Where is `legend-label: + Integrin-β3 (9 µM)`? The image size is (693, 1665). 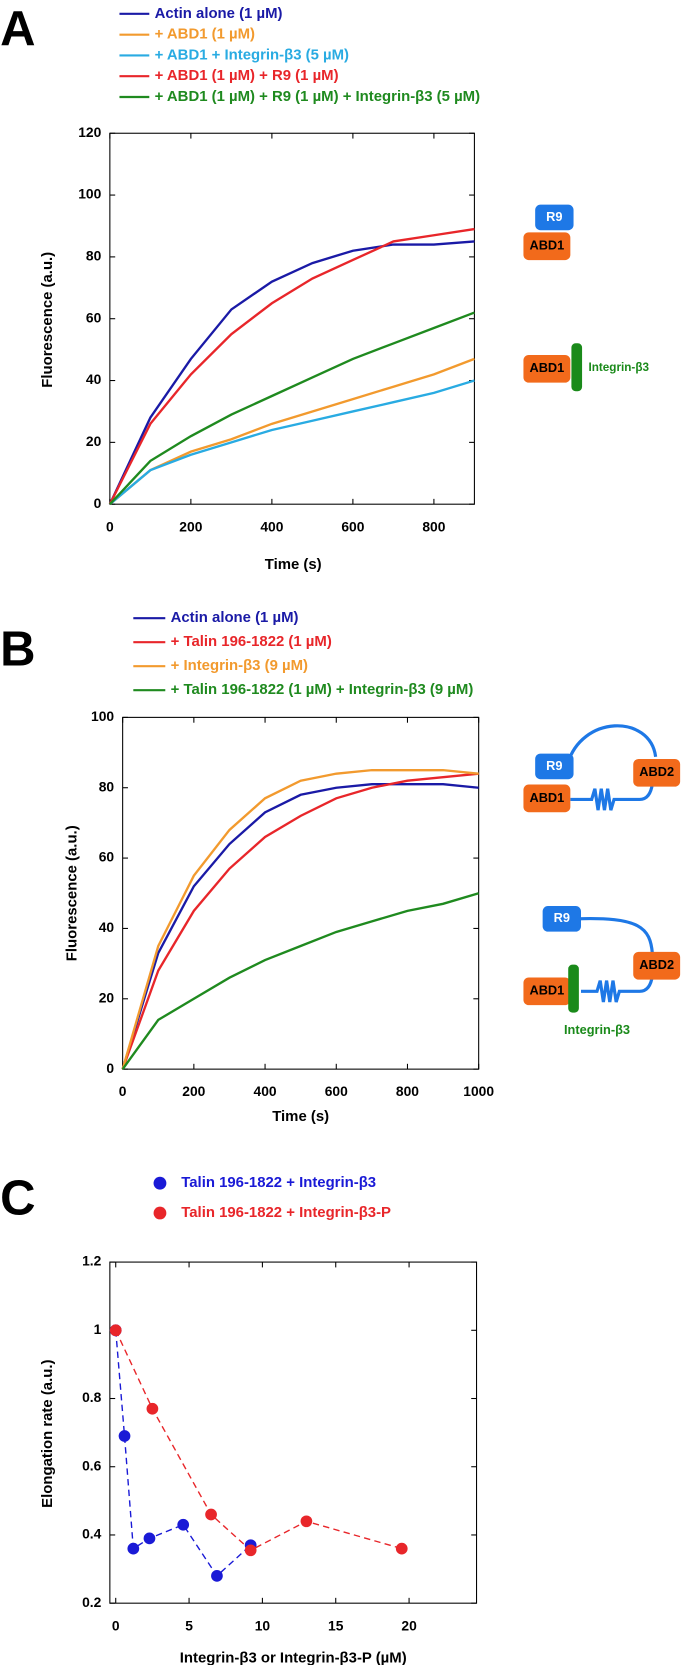
legend-label: + Integrin-β3 (9 µM) is located at coordinates (239, 665).